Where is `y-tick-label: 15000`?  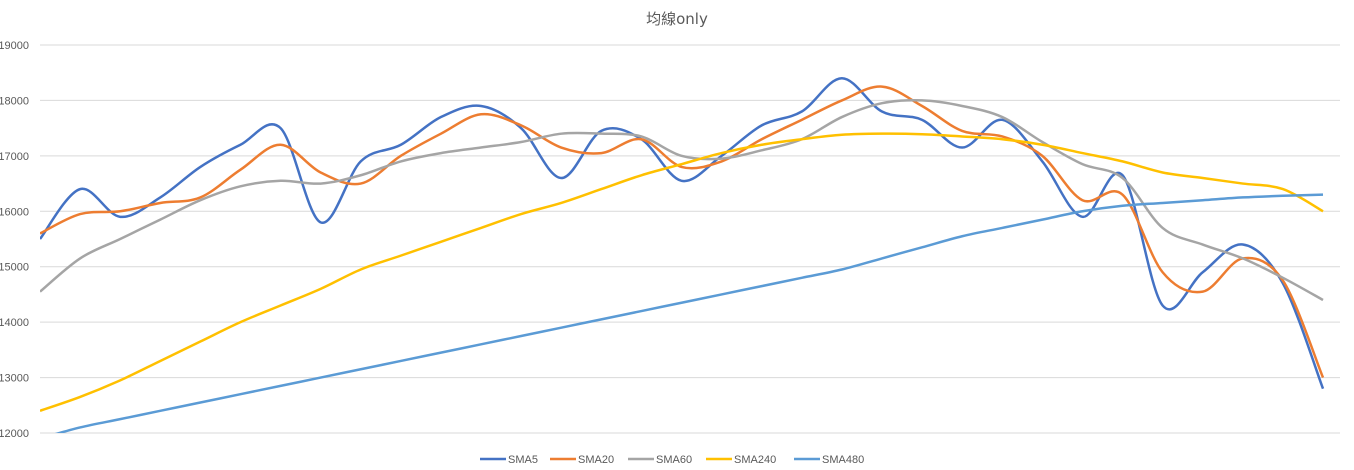 y-tick-label: 15000 is located at coordinates (14, 268).